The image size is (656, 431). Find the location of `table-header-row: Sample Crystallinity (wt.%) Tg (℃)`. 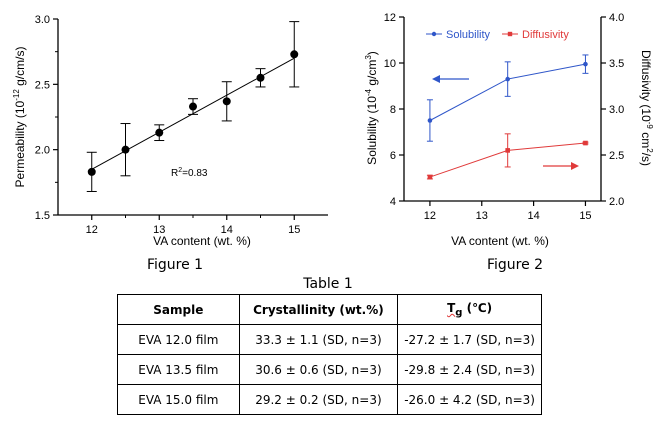

table-header-row: Sample Crystallinity (wt.%) Tg (℃) is located at coordinates (329, 309).